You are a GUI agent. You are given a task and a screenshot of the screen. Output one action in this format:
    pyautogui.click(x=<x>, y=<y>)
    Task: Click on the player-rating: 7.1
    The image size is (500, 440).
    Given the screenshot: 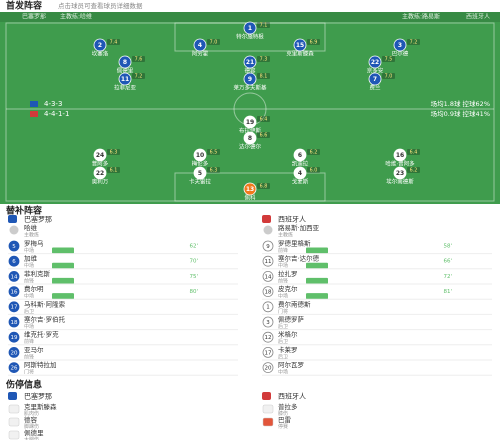 What is the action you would take?
    pyautogui.click(x=264, y=26)
    